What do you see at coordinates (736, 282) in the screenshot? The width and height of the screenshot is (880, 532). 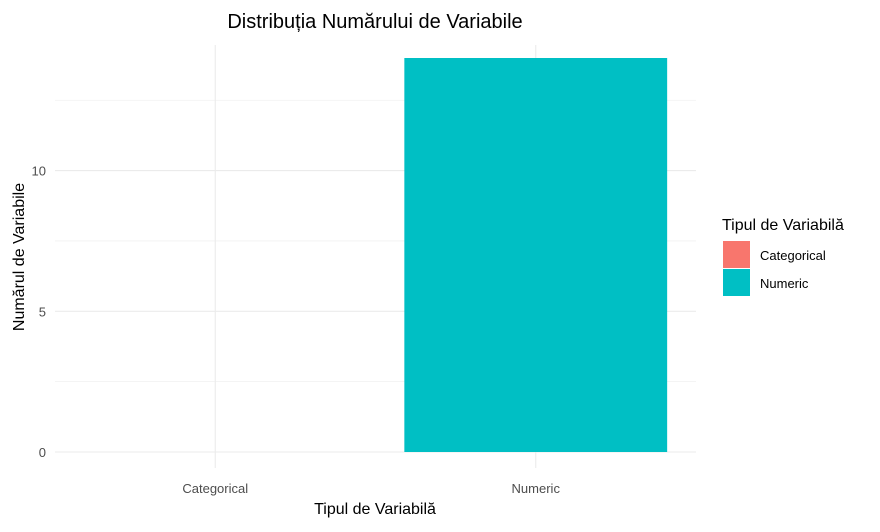 I see `legend-swatch-numeric` at bounding box center [736, 282].